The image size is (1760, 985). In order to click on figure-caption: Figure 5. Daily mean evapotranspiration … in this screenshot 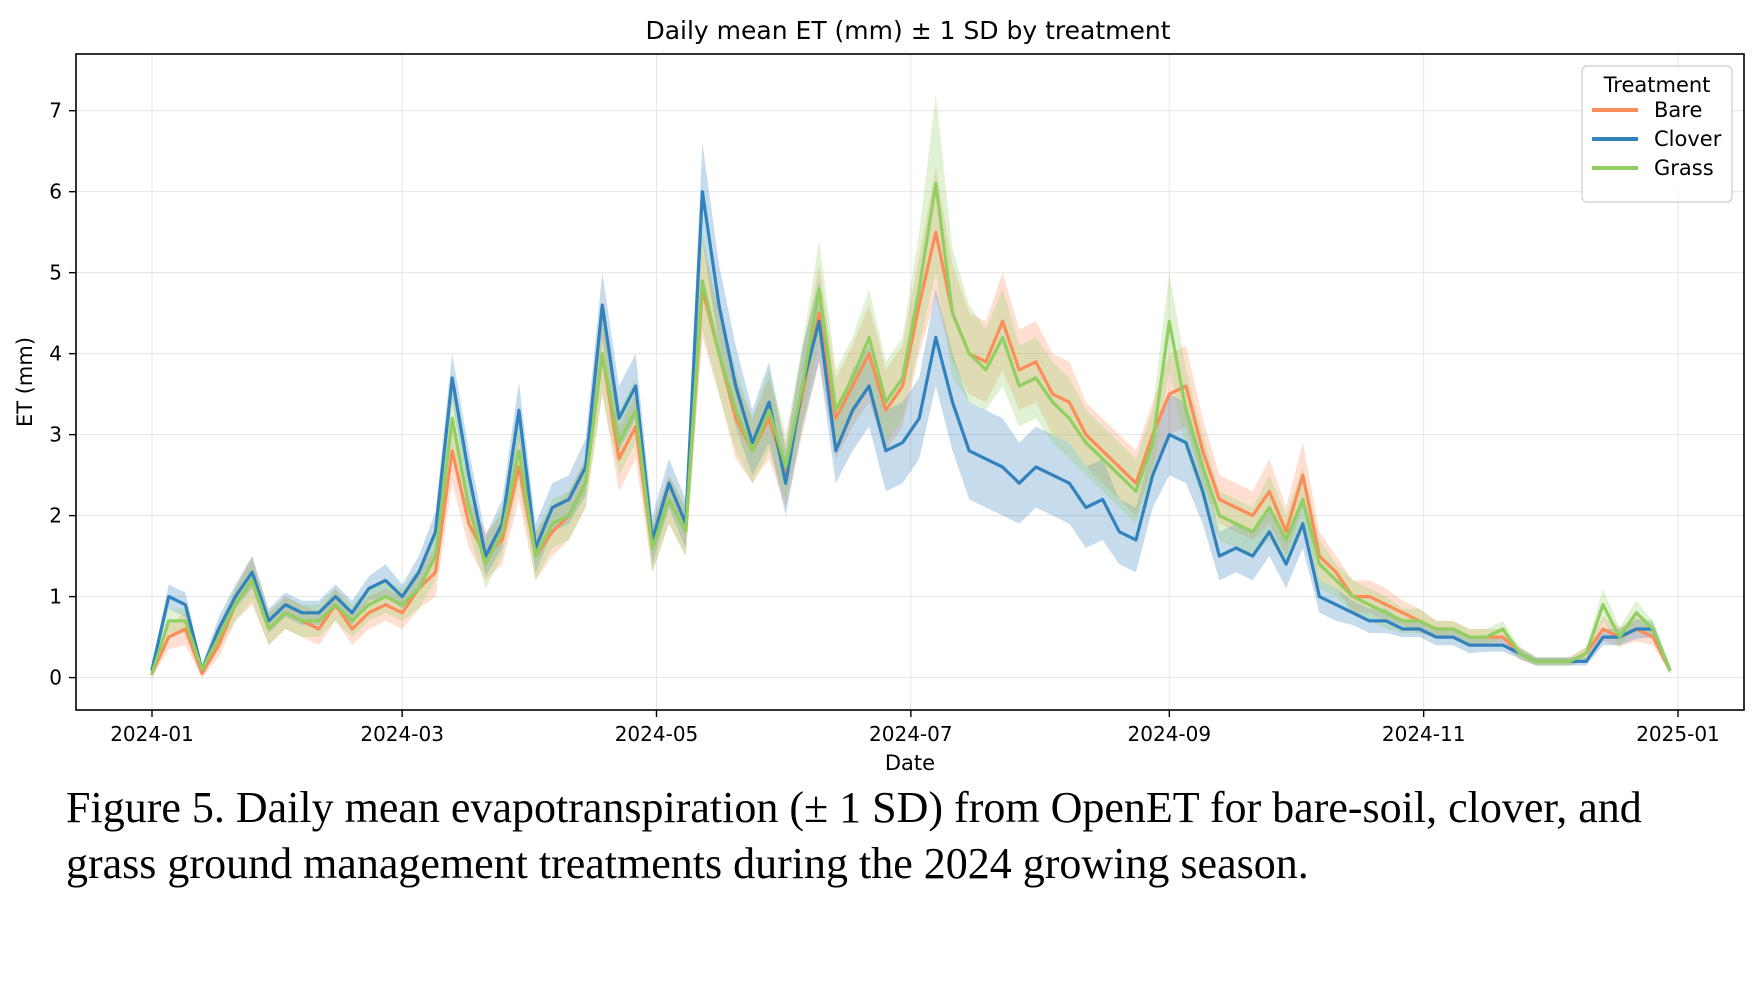, I will do `click(854, 835)`.